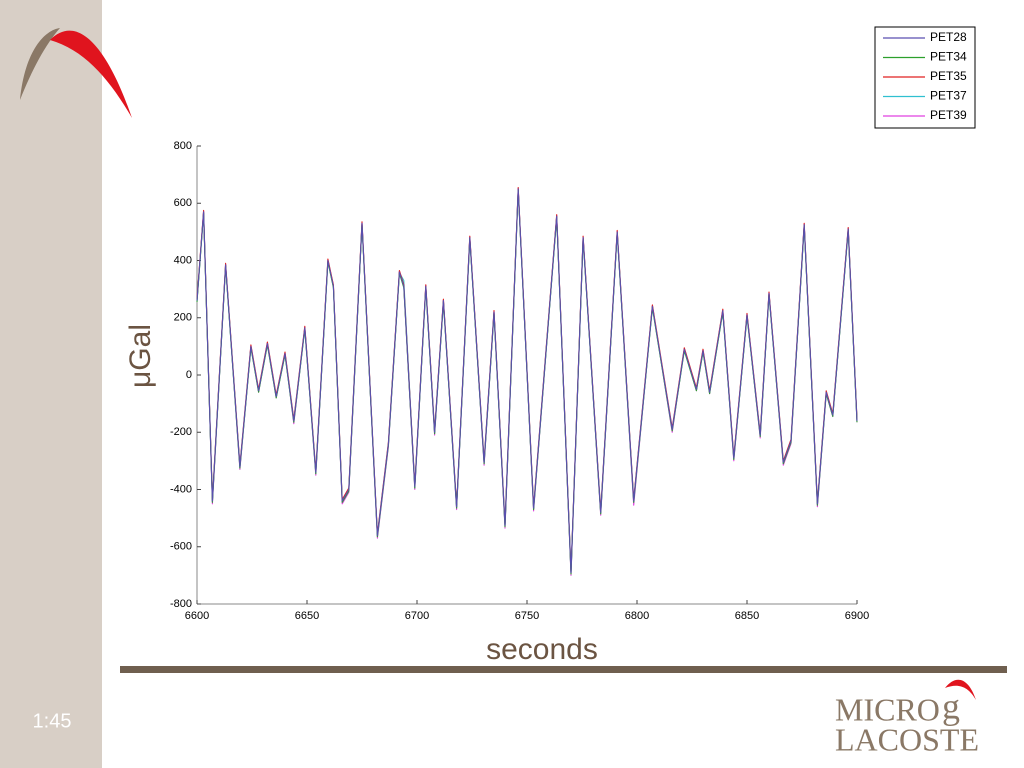  Describe the element at coordinates (948, 57) in the screenshot. I see `legend-label: PET34` at that location.